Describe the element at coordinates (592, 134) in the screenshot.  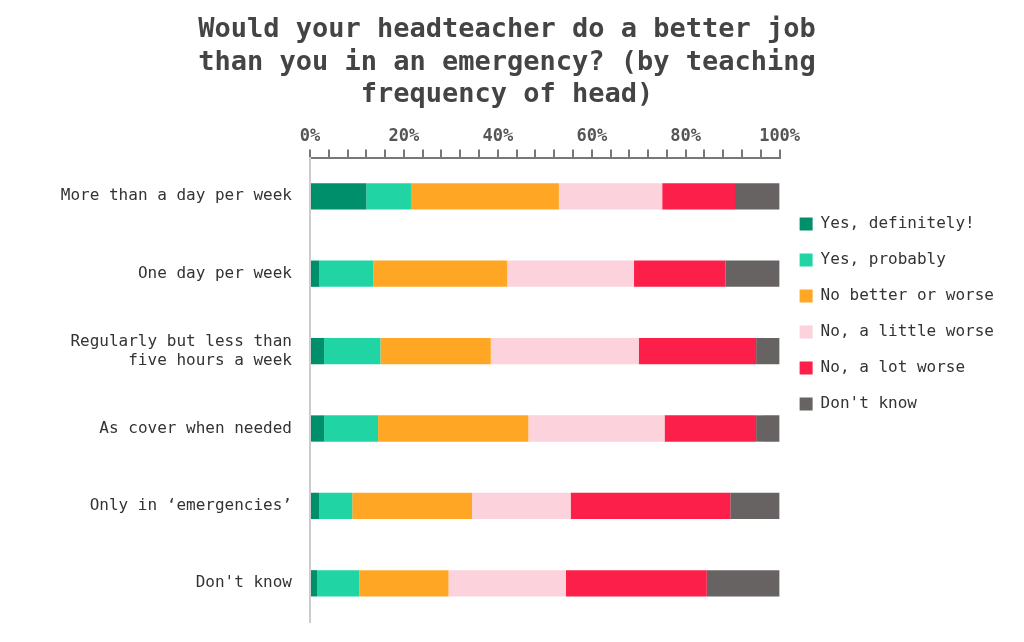
I see `x-tick-label: 60%` at that location.